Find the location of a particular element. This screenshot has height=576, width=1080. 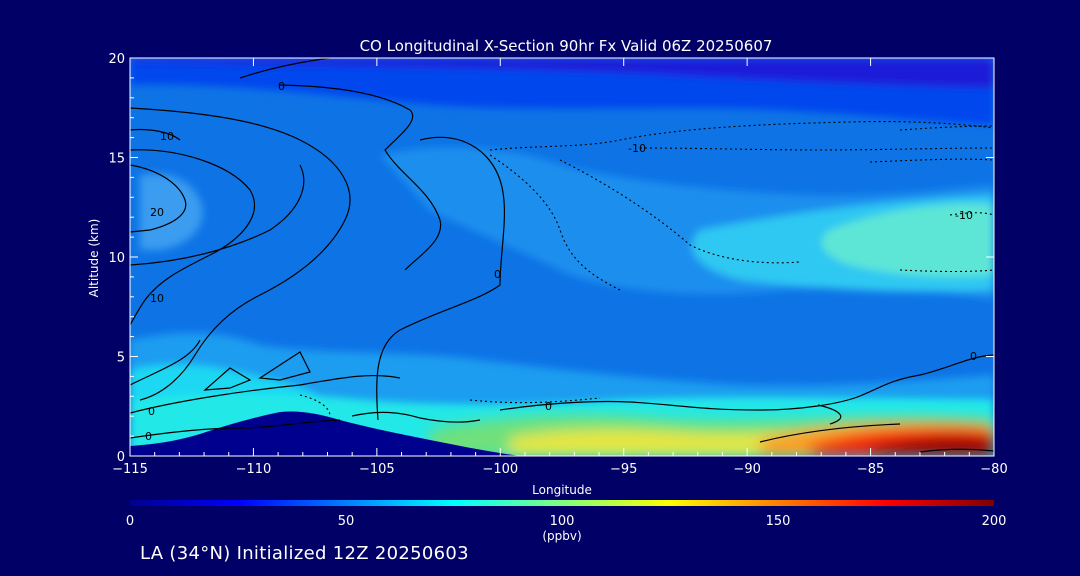

colorbar-tick-label: 150 is located at coordinates (778, 521).